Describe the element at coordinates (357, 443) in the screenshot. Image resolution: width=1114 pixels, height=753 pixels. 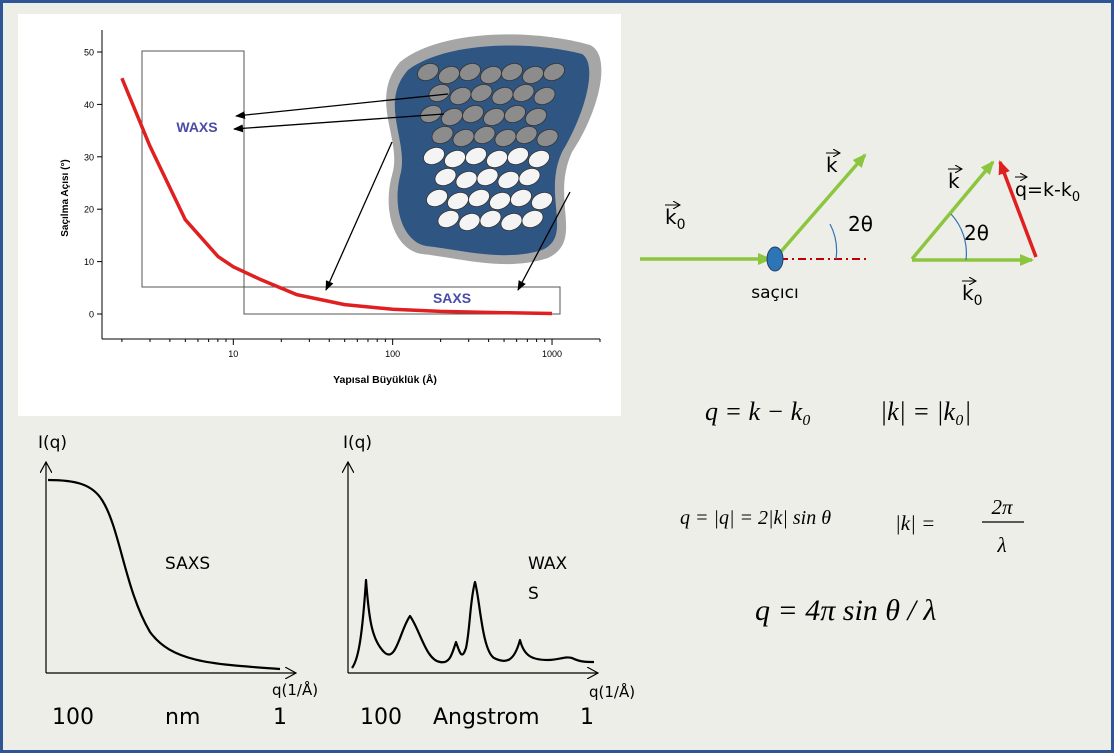
I see `waxs-ylabel: I(q)` at that location.